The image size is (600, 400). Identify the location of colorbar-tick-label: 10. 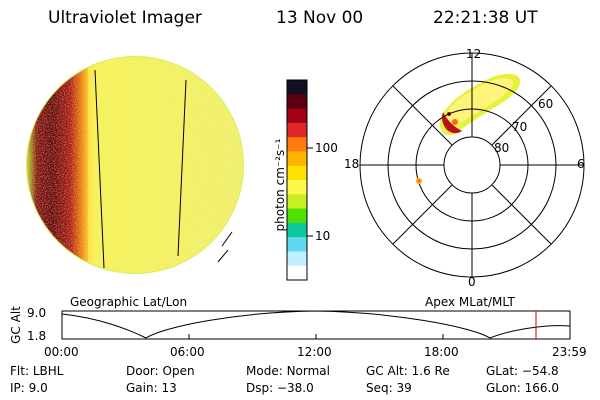
(323, 236).